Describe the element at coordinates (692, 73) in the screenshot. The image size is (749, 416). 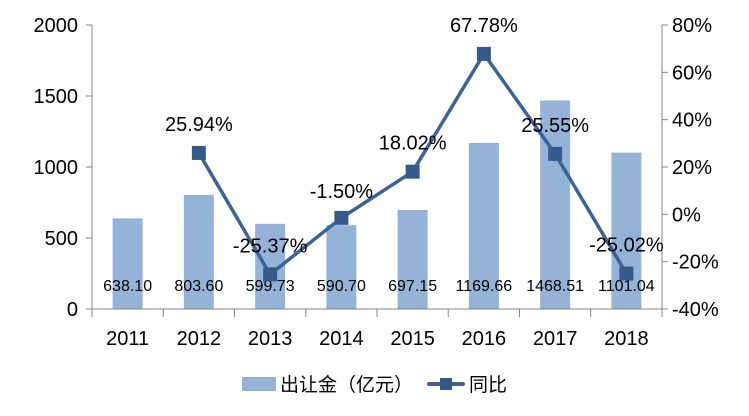
I see `right-tick-label: 60%` at that location.